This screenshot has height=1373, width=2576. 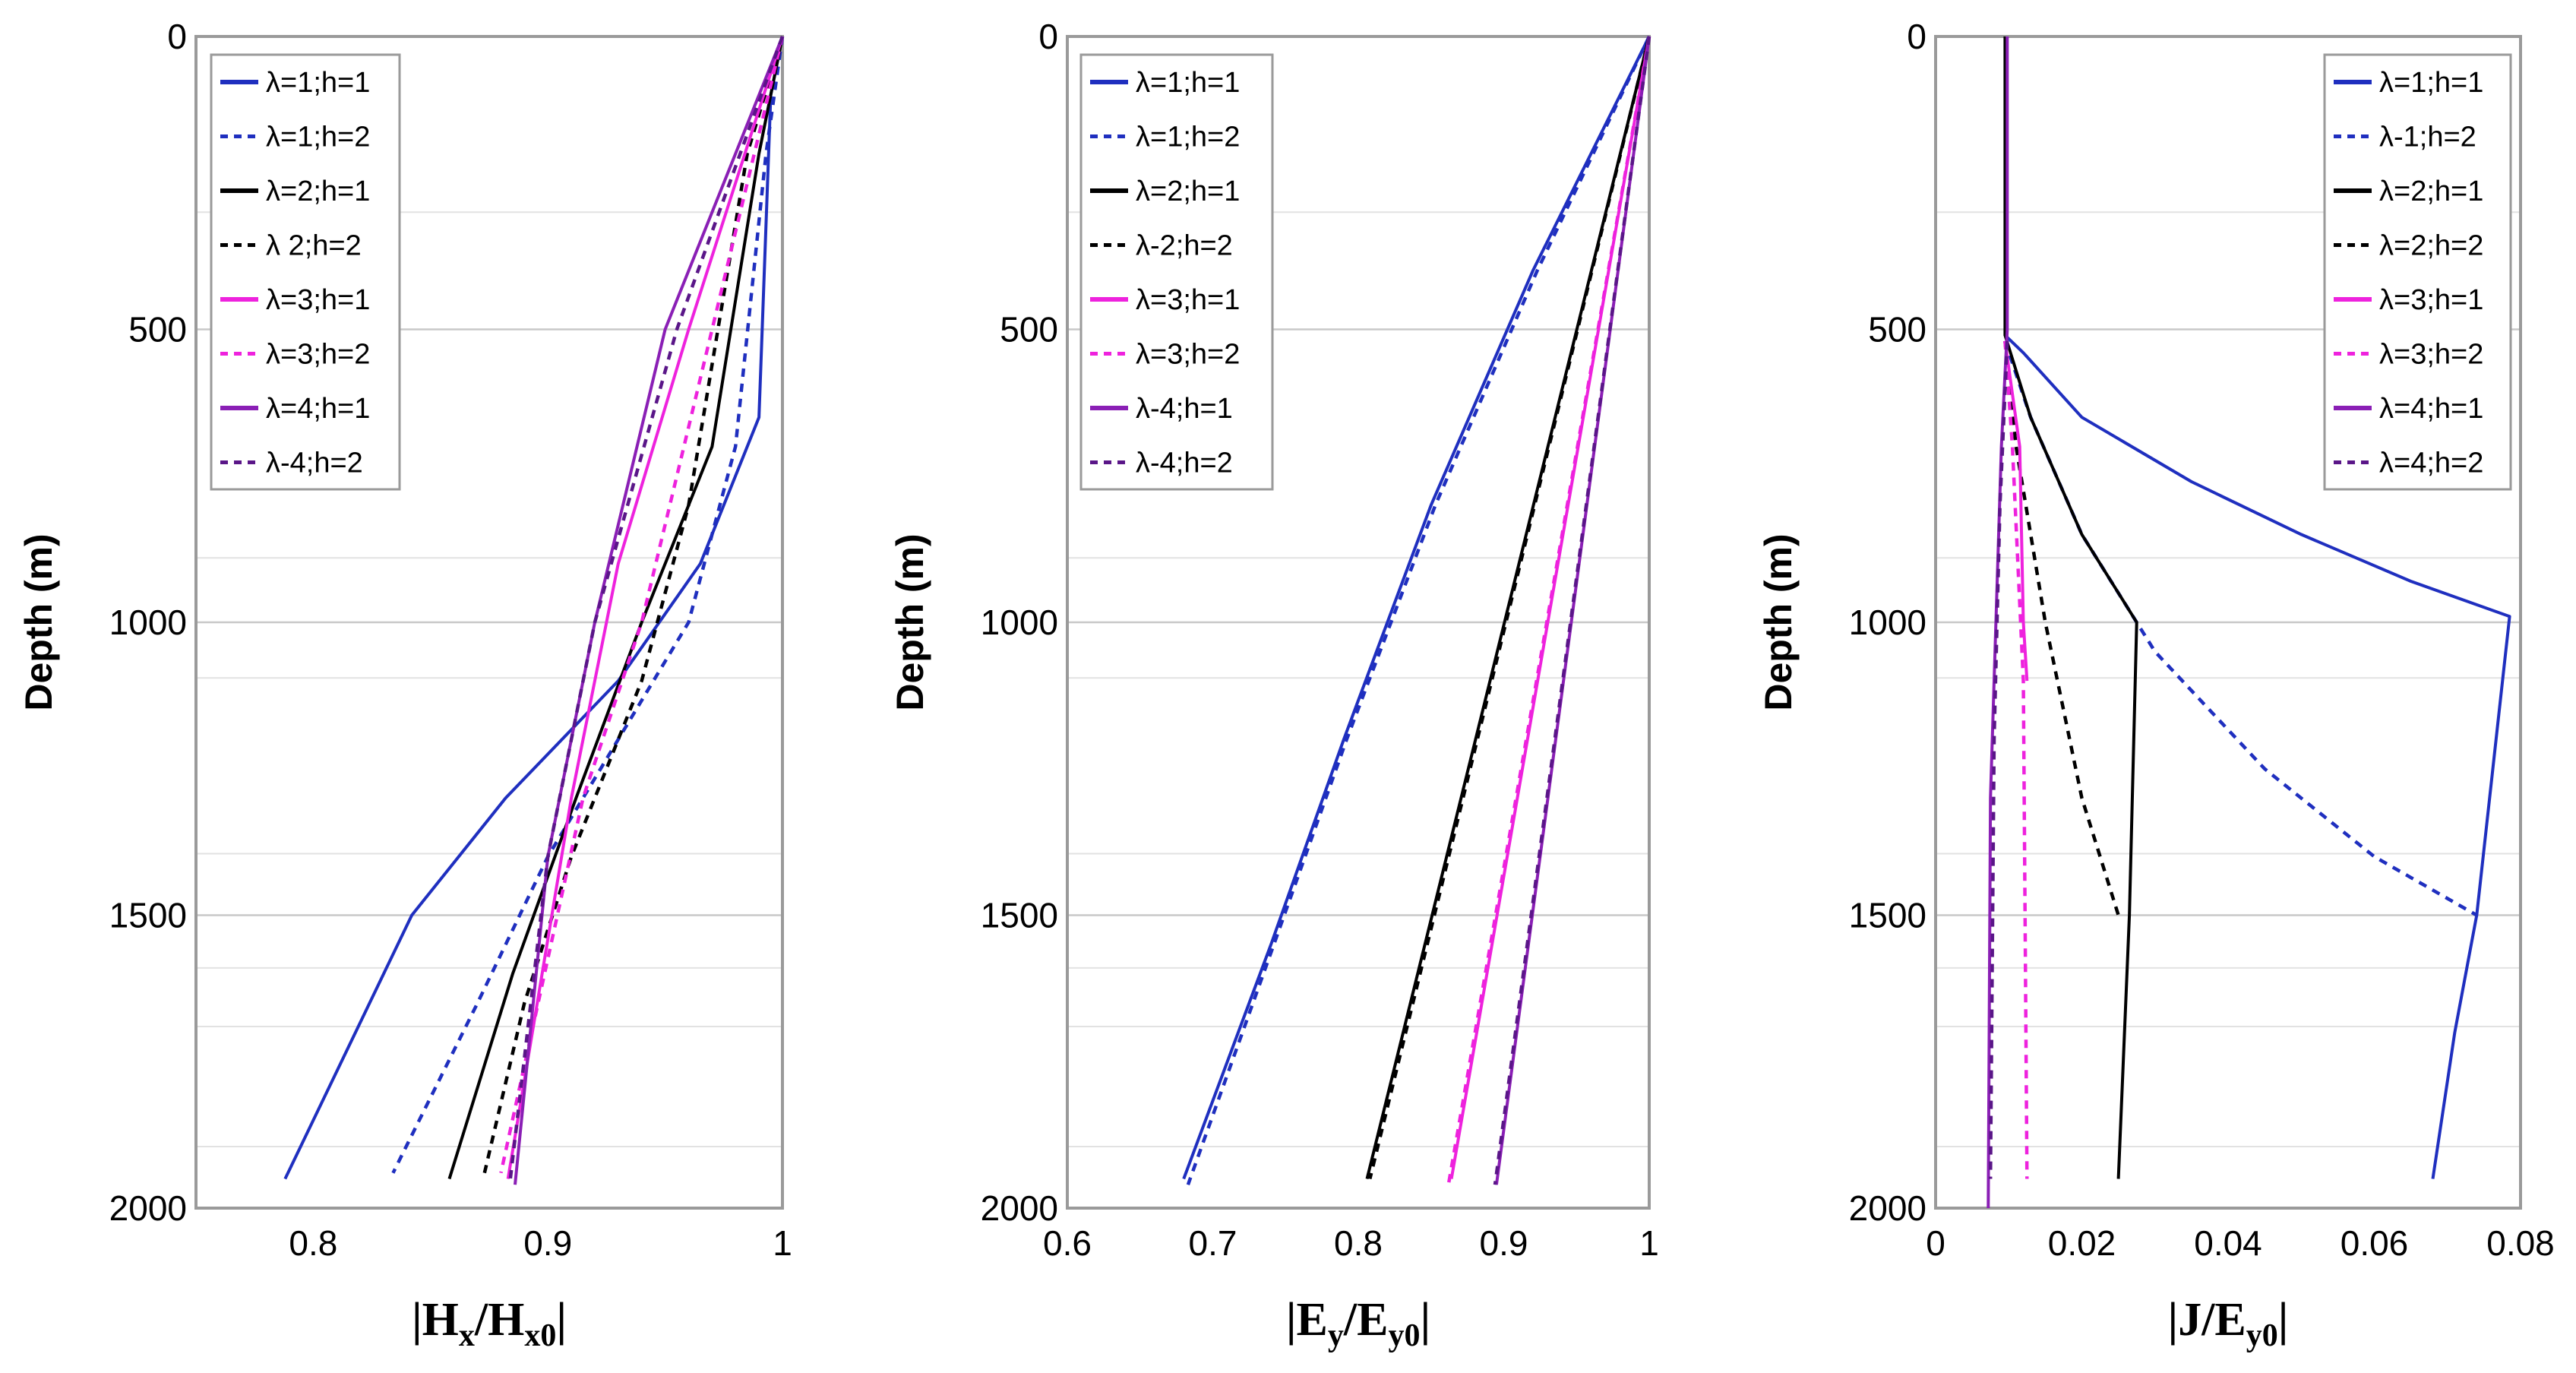 I want to click on legend-entry: λ=4;h=2, so click(x=2431, y=463).